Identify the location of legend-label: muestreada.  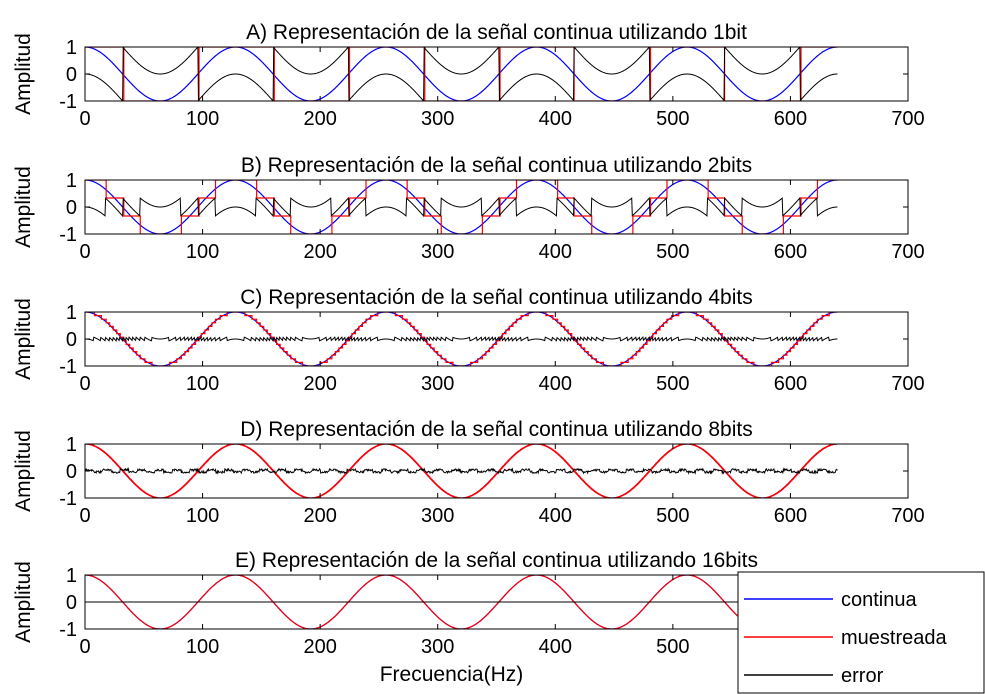
(894, 638).